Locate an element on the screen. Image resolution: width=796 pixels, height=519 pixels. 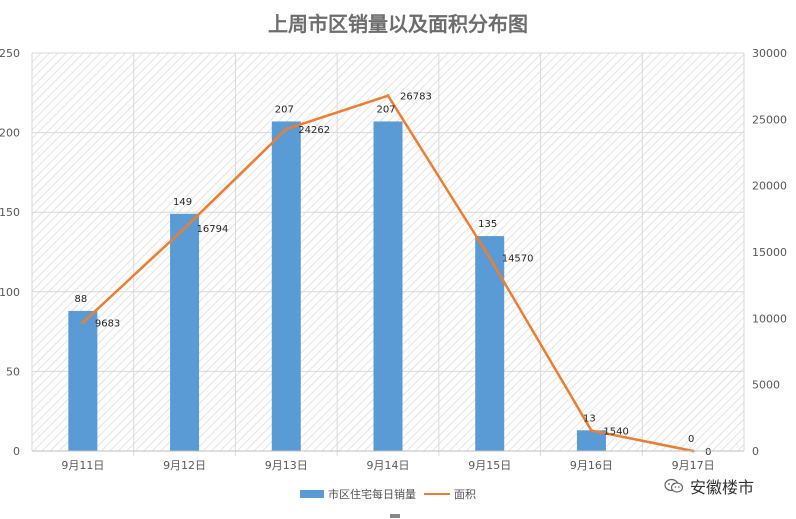
line-label: 9683 is located at coordinates (107, 324).